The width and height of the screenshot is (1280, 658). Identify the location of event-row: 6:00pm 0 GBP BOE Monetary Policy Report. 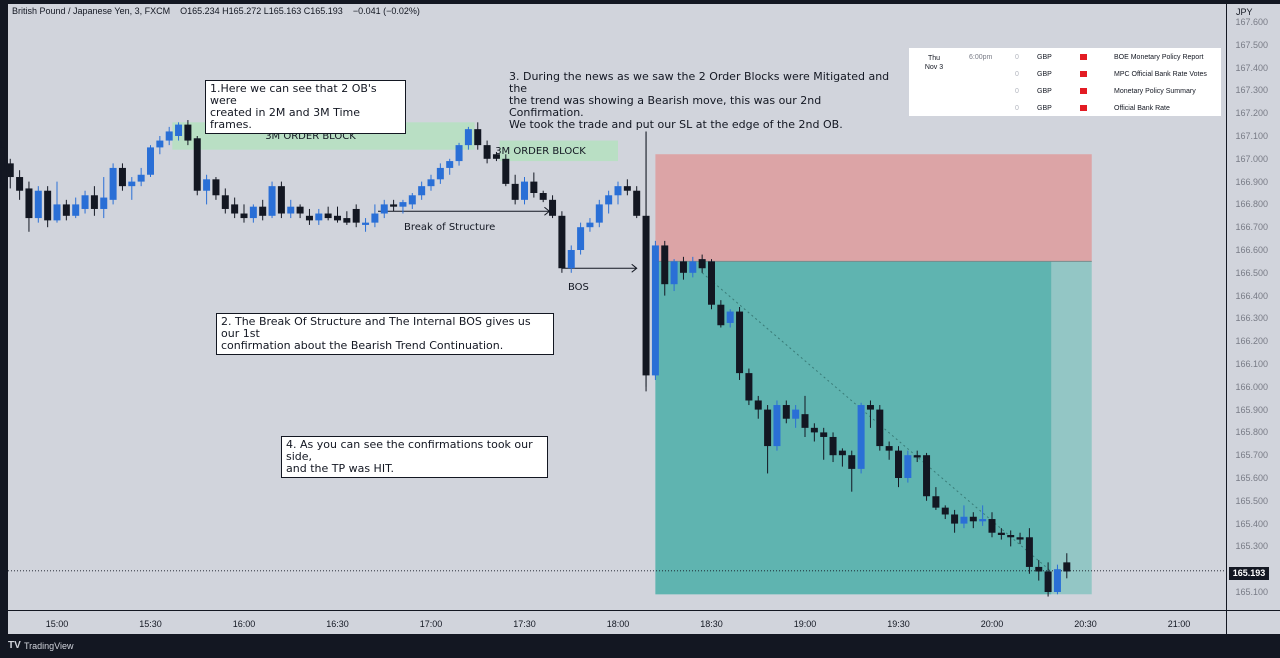
(1065, 57).